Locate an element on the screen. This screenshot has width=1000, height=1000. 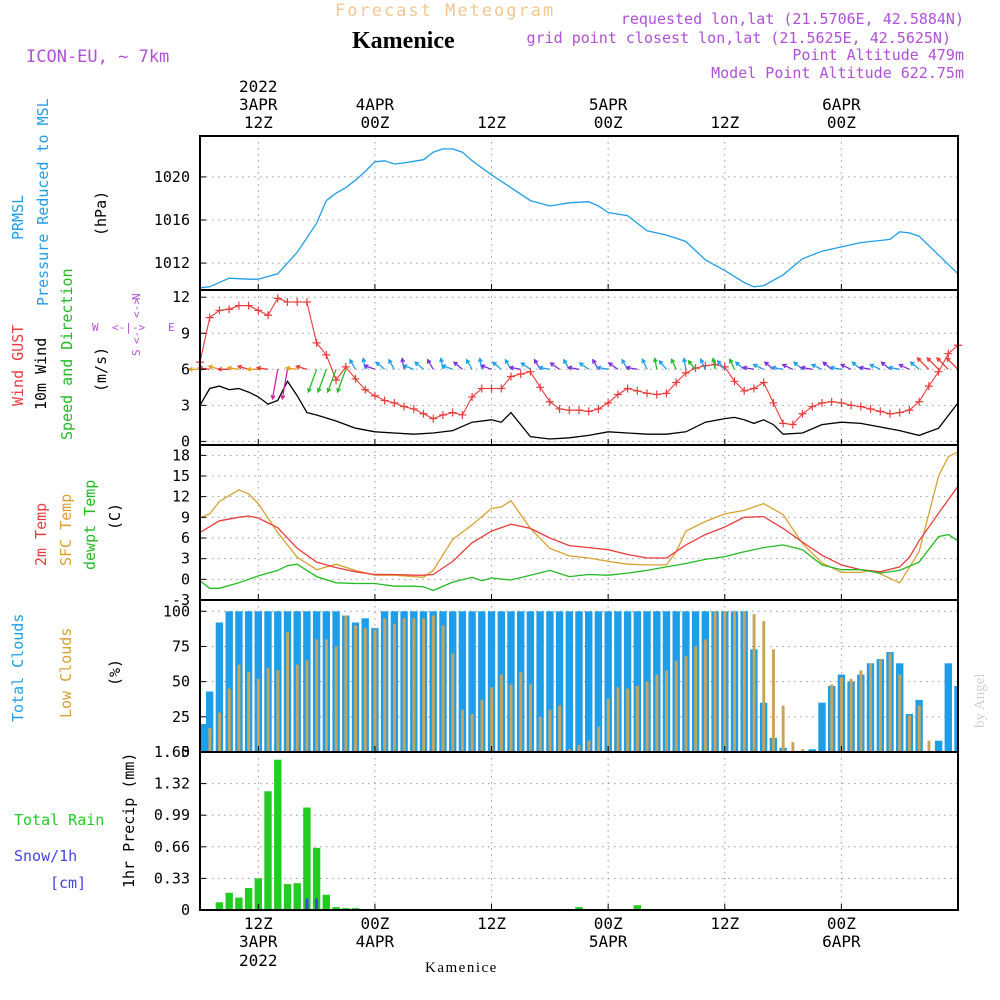
time-label-top: 5APR is located at coordinates (608, 104).